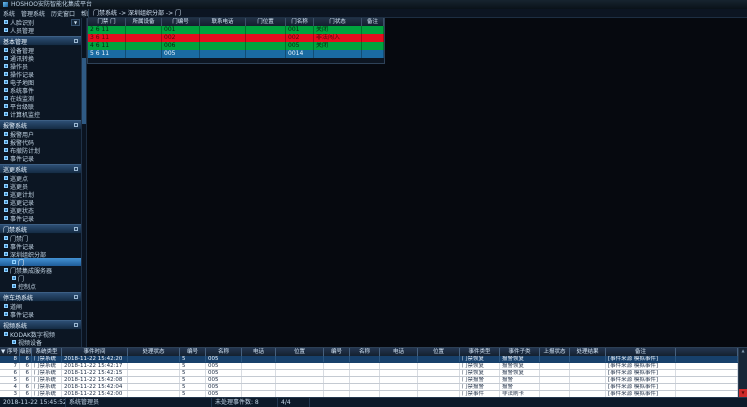  Describe the element at coordinates (40, 134) in the screenshot. I see `sidebar-item-报警用户: 报警用户` at that location.